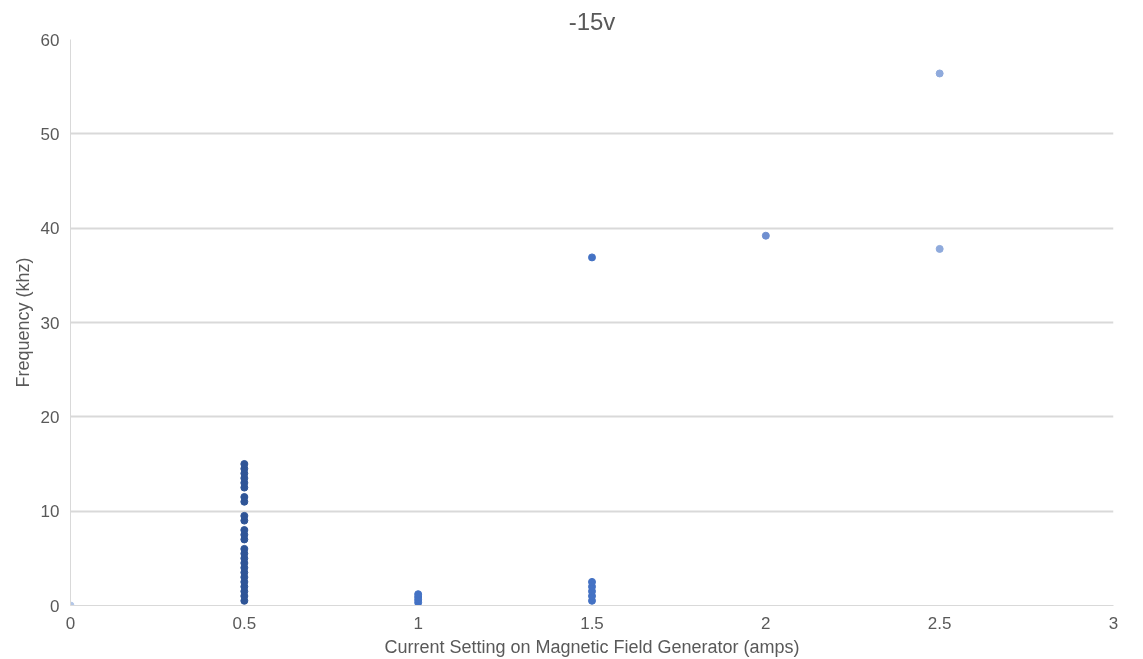 This screenshot has height=659, width=1143. I want to click on y-tick-label: 10, so click(50, 512).